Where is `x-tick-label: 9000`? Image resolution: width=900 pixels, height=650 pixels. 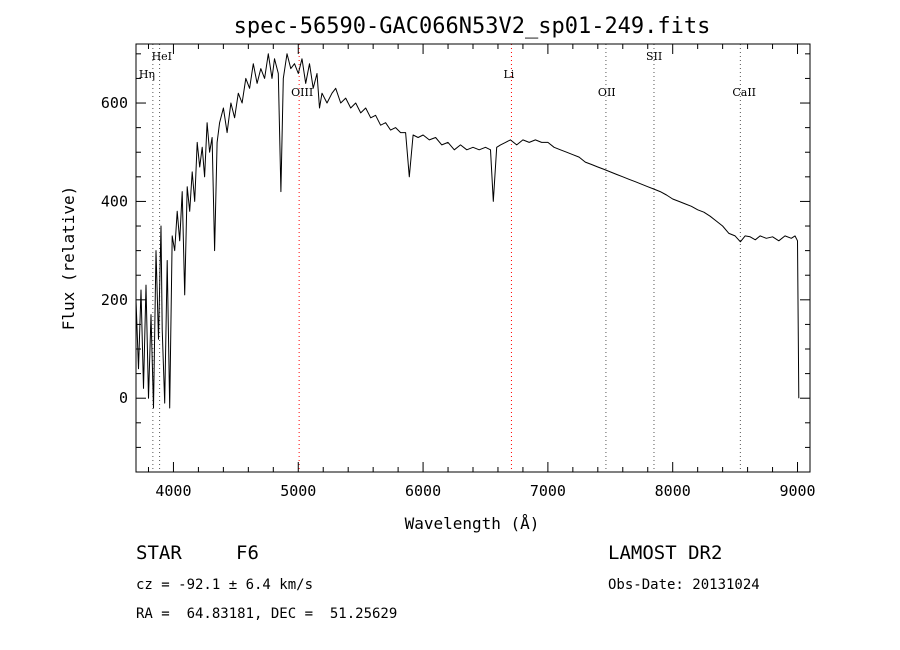
x-tick-label: 9000 is located at coordinates (797, 491).